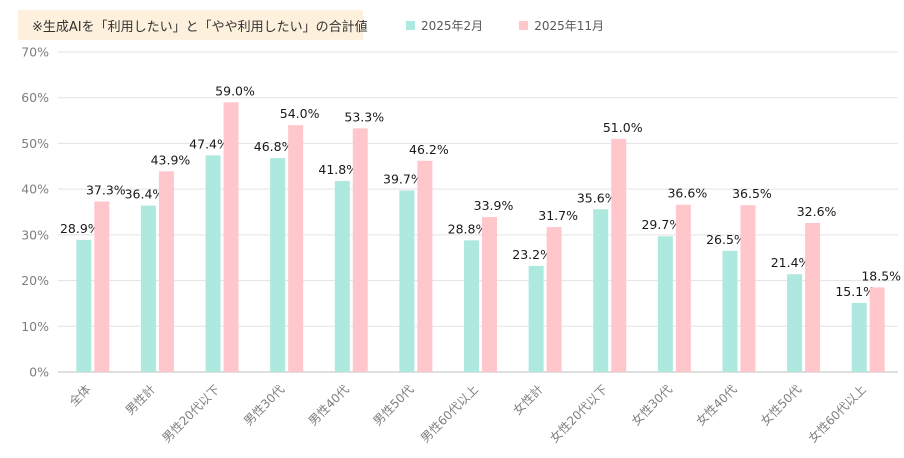  What do you see at coordinates (855, 291) in the screenshot?
I see `data-label-feb: 15.1%` at bounding box center [855, 291].